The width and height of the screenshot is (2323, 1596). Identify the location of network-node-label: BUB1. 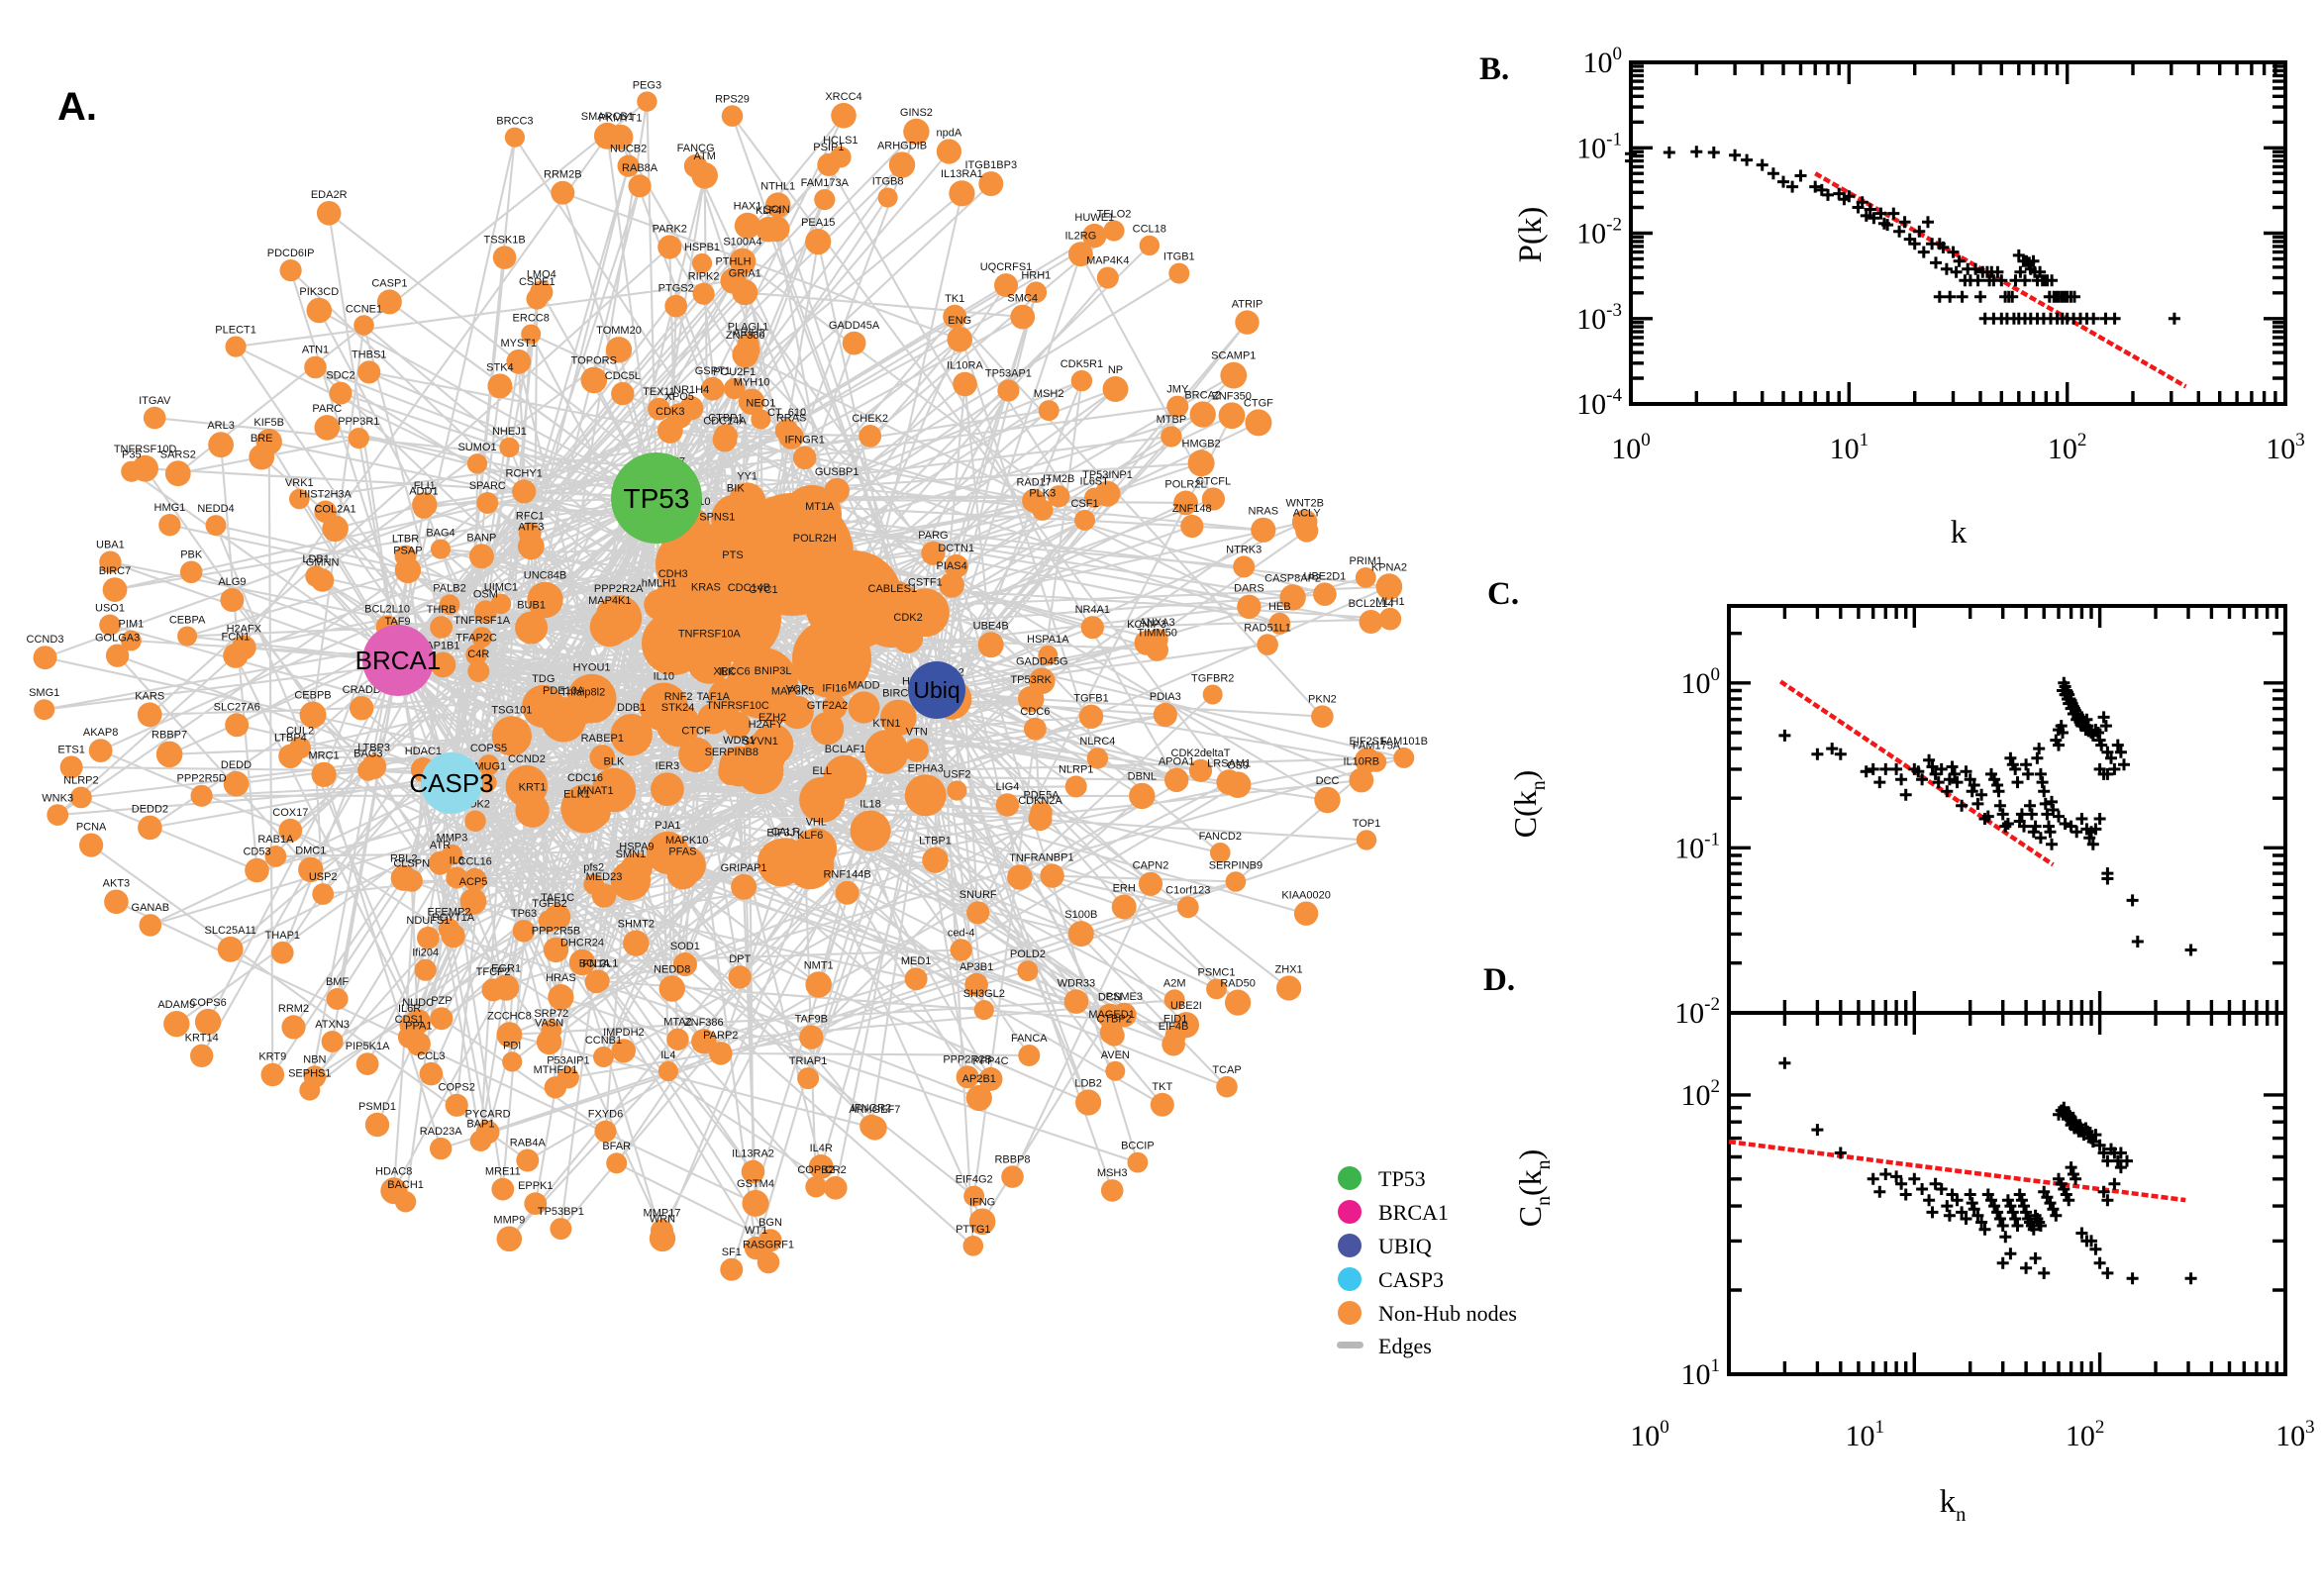
(532, 606).